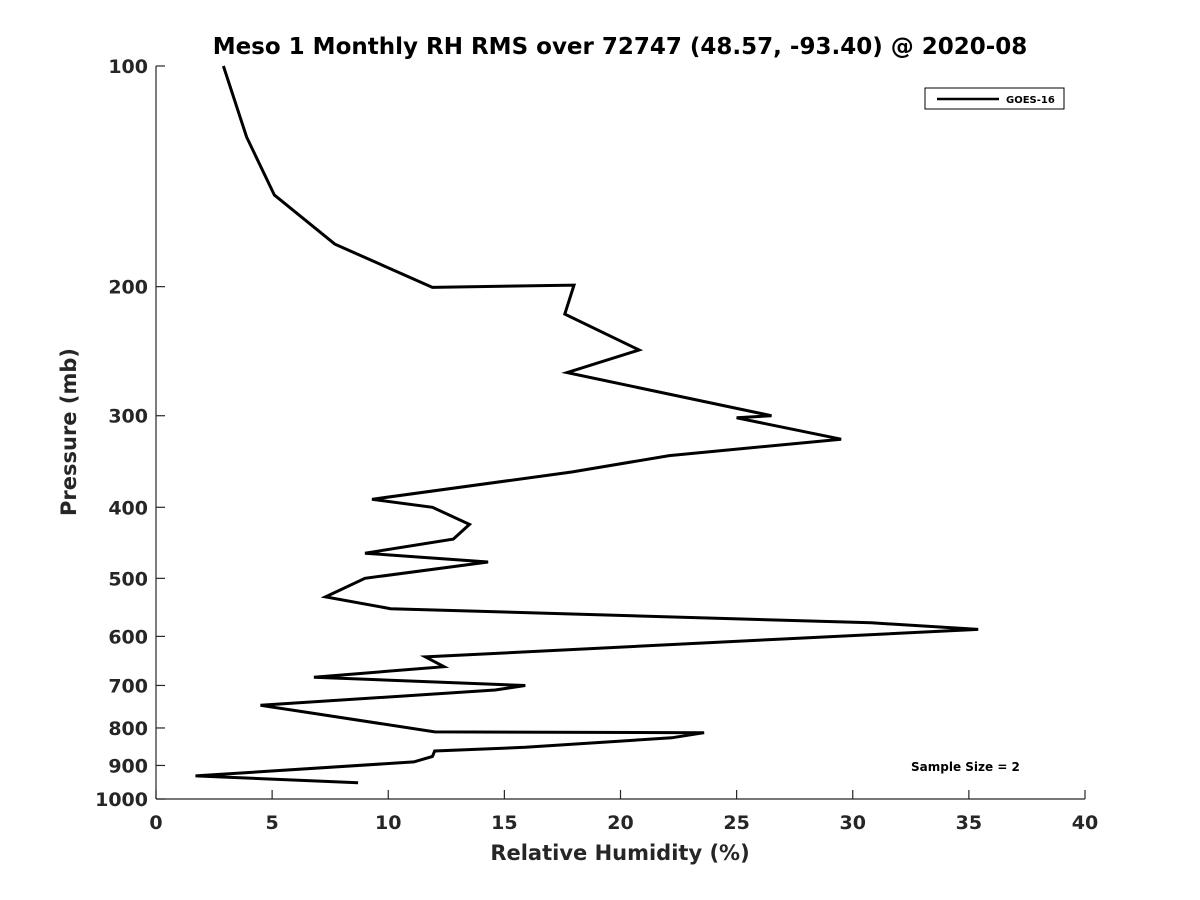 The height and width of the screenshot is (900, 1200). What do you see at coordinates (128, 686) in the screenshot?
I see `y-tick-label: 700` at bounding box center [128, 686].